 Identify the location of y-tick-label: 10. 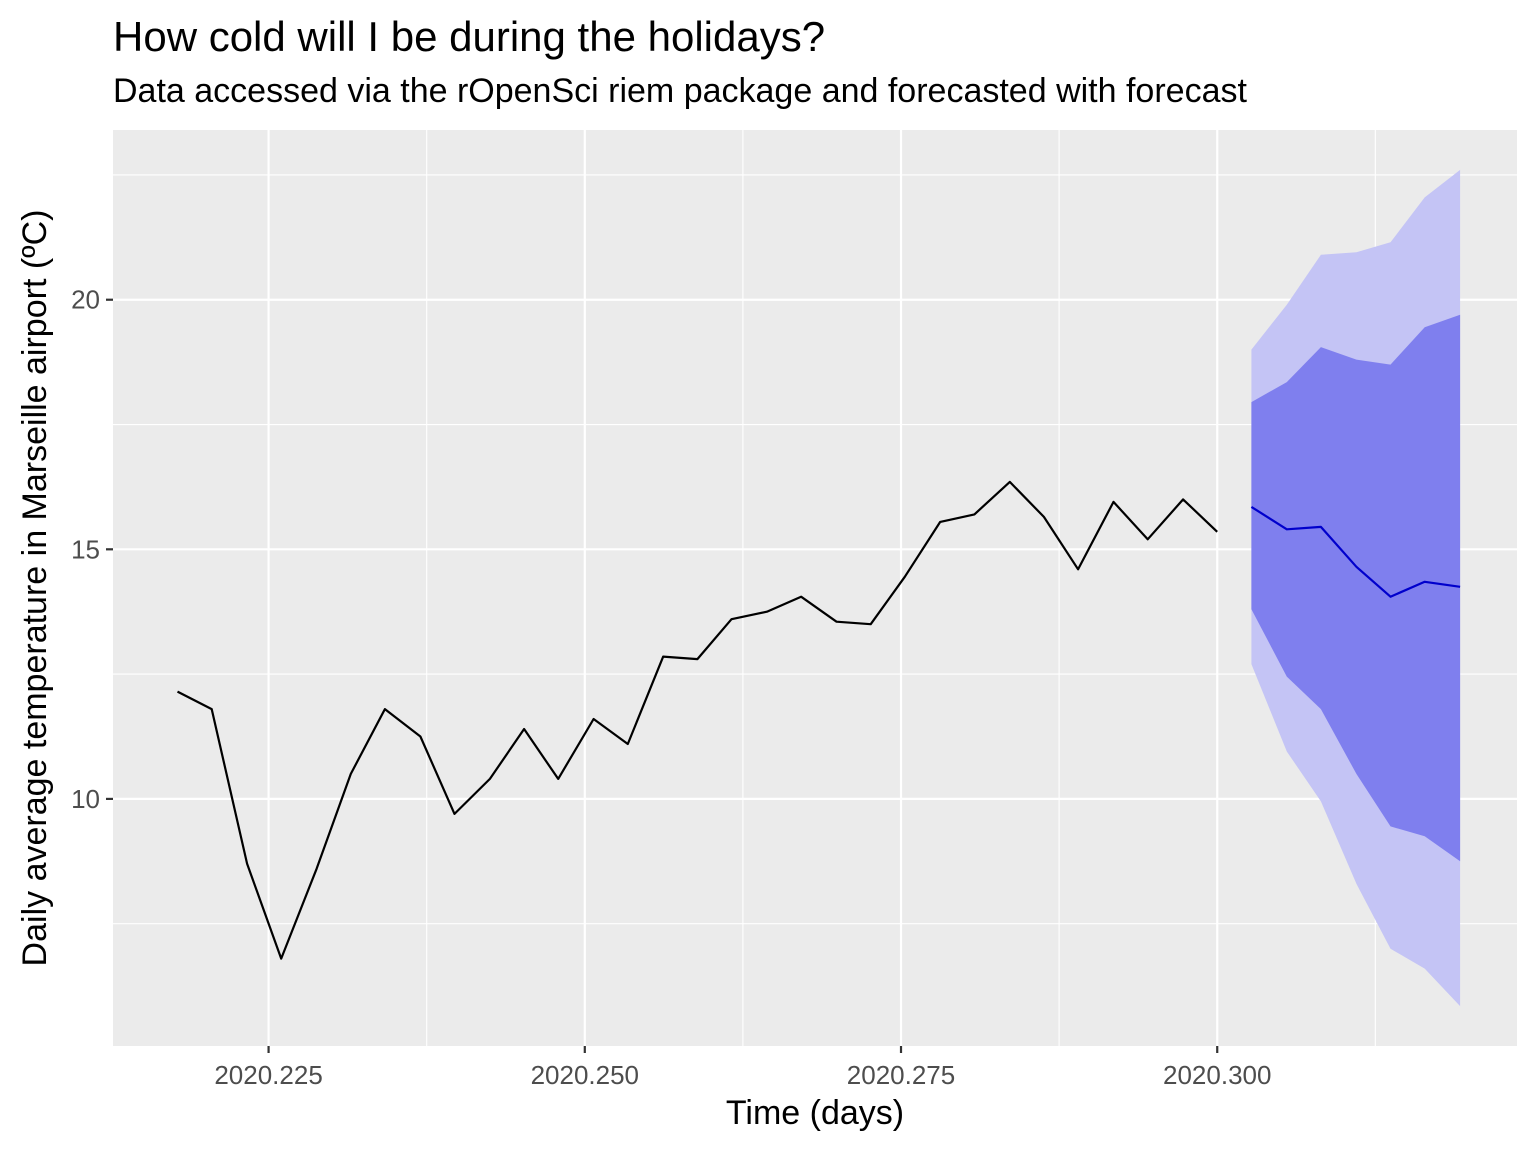
(85, 799).